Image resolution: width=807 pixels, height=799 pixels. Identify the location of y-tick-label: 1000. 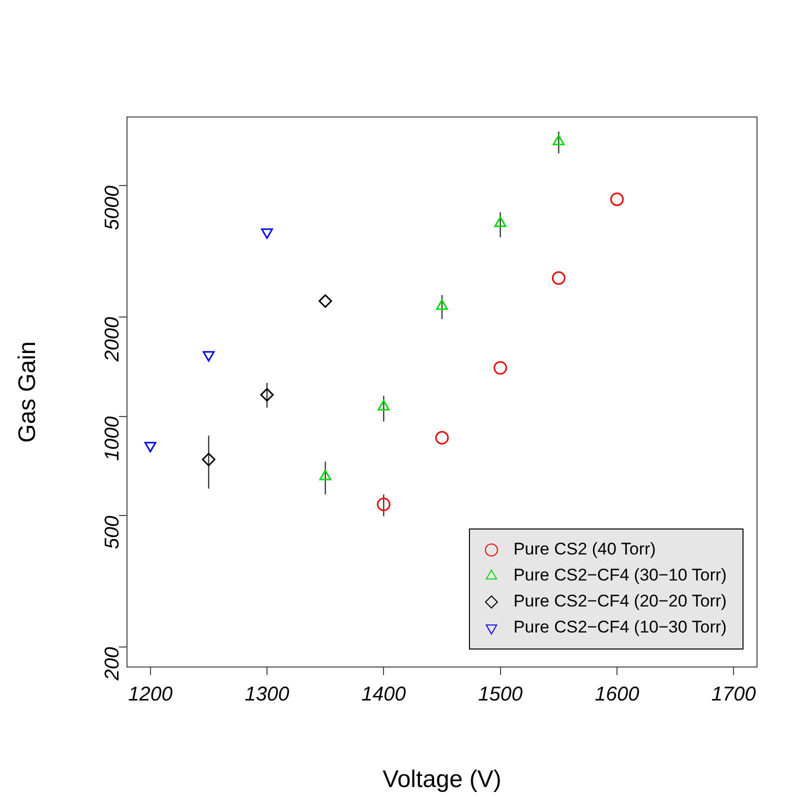
(113, 438).